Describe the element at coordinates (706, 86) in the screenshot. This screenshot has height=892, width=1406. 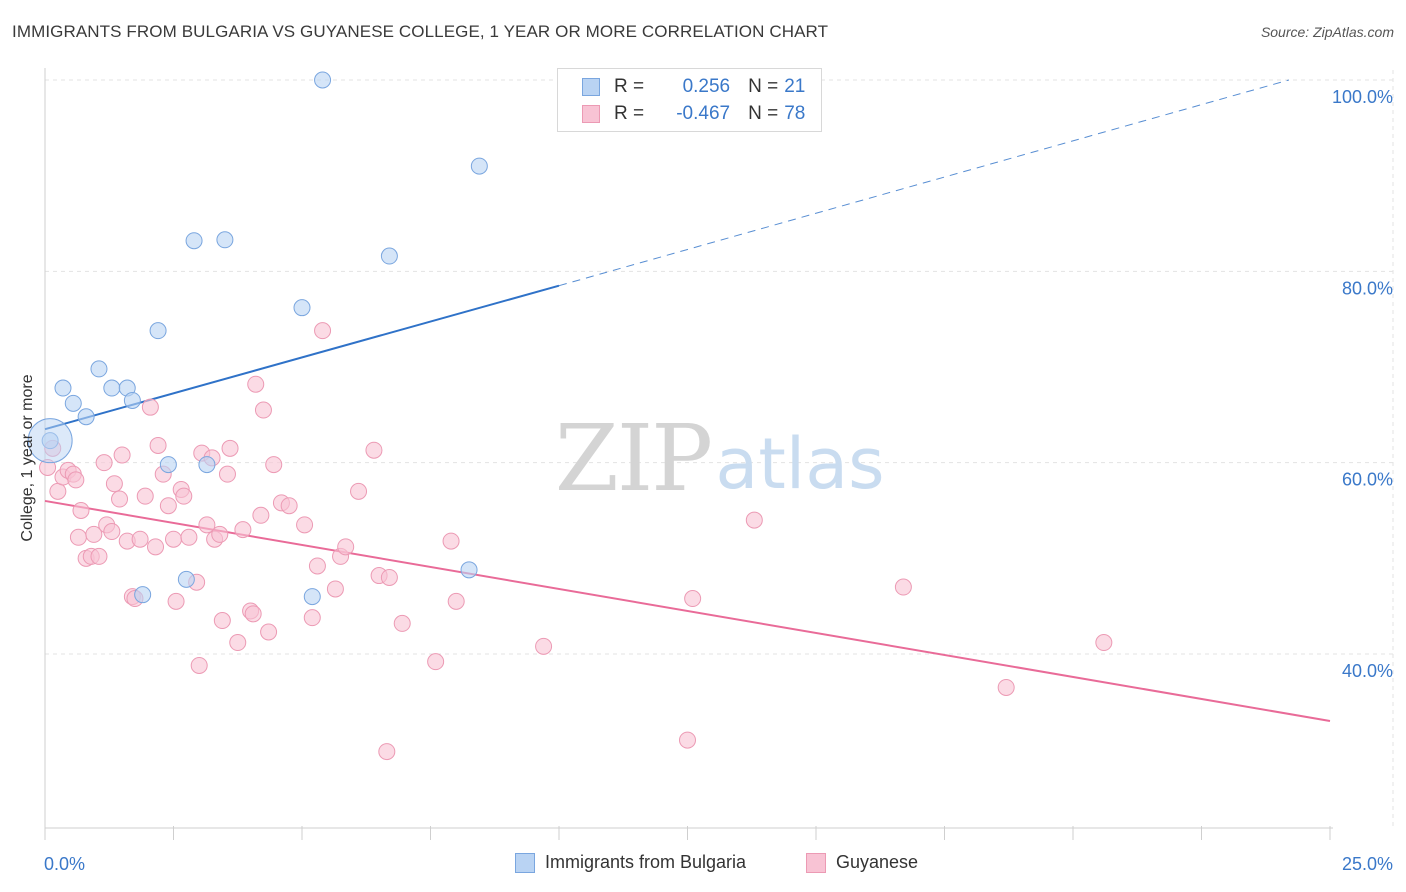
I see `r-value: 0.256` at that location.